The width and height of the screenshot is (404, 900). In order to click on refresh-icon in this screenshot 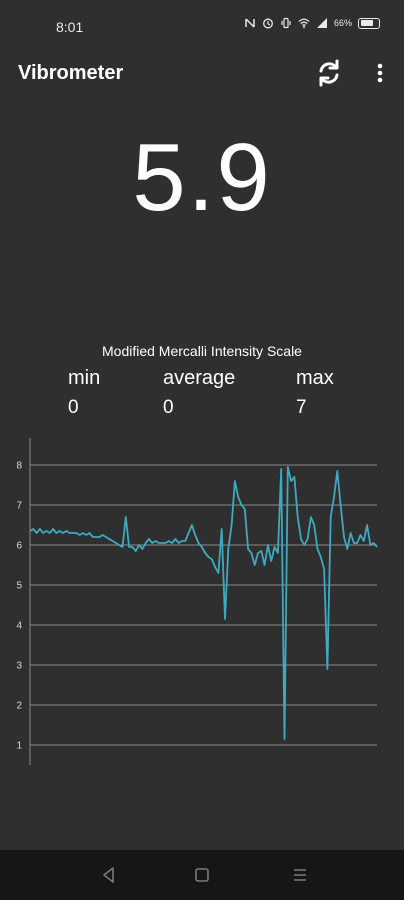, I will do `click(329, 73)`.